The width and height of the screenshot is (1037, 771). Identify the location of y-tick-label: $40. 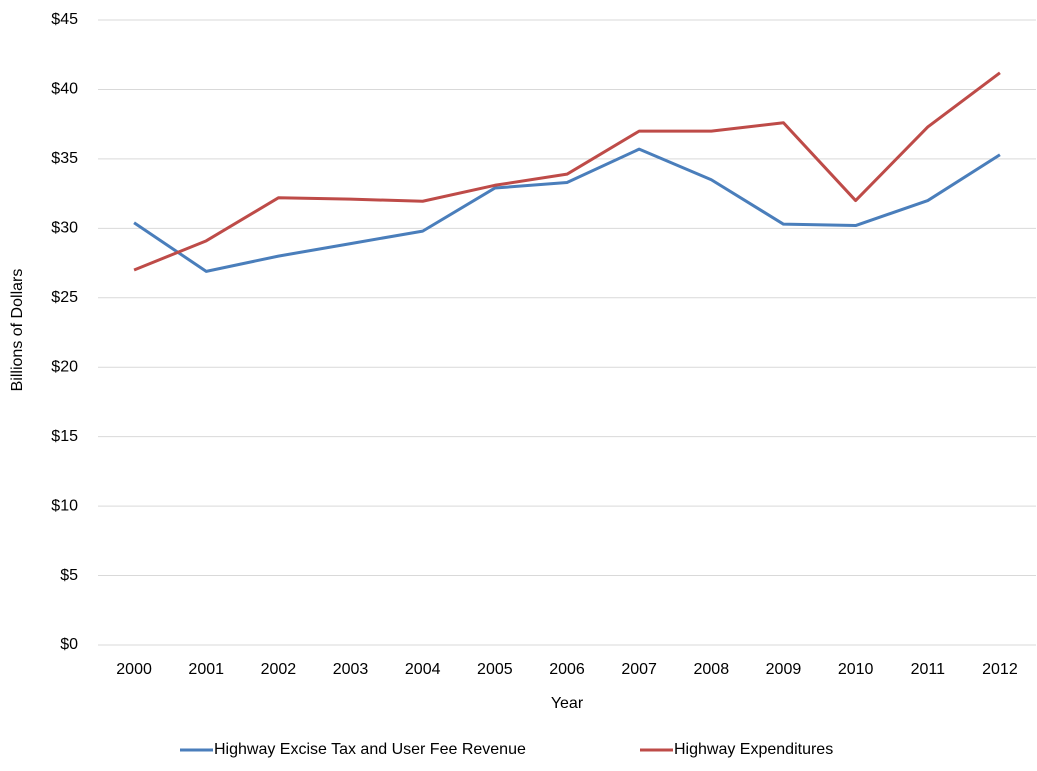
(64, 89).